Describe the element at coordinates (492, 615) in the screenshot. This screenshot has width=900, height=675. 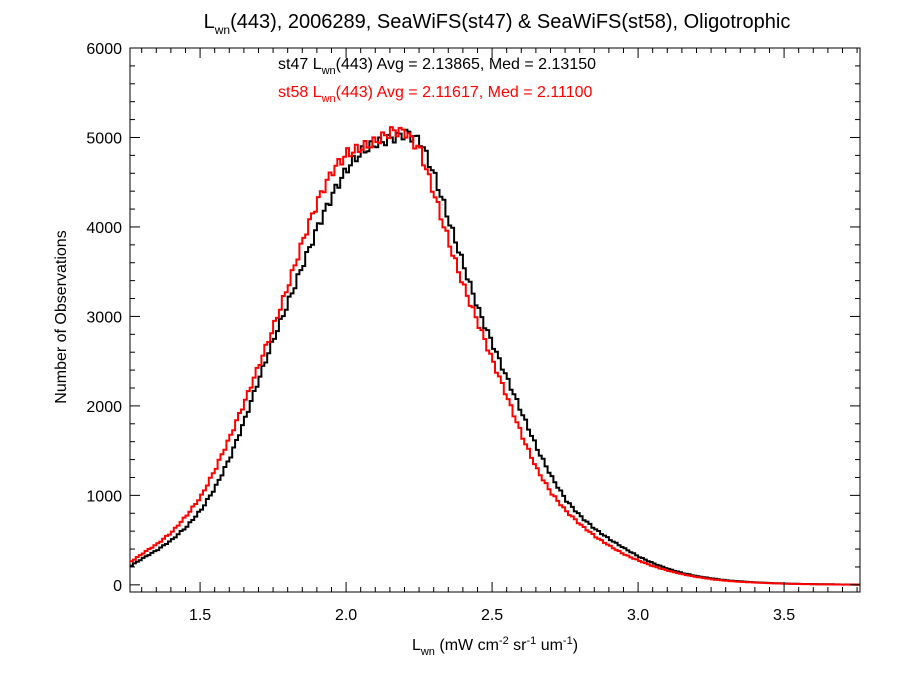
I see `x-tick-label: 2.5` at that location.